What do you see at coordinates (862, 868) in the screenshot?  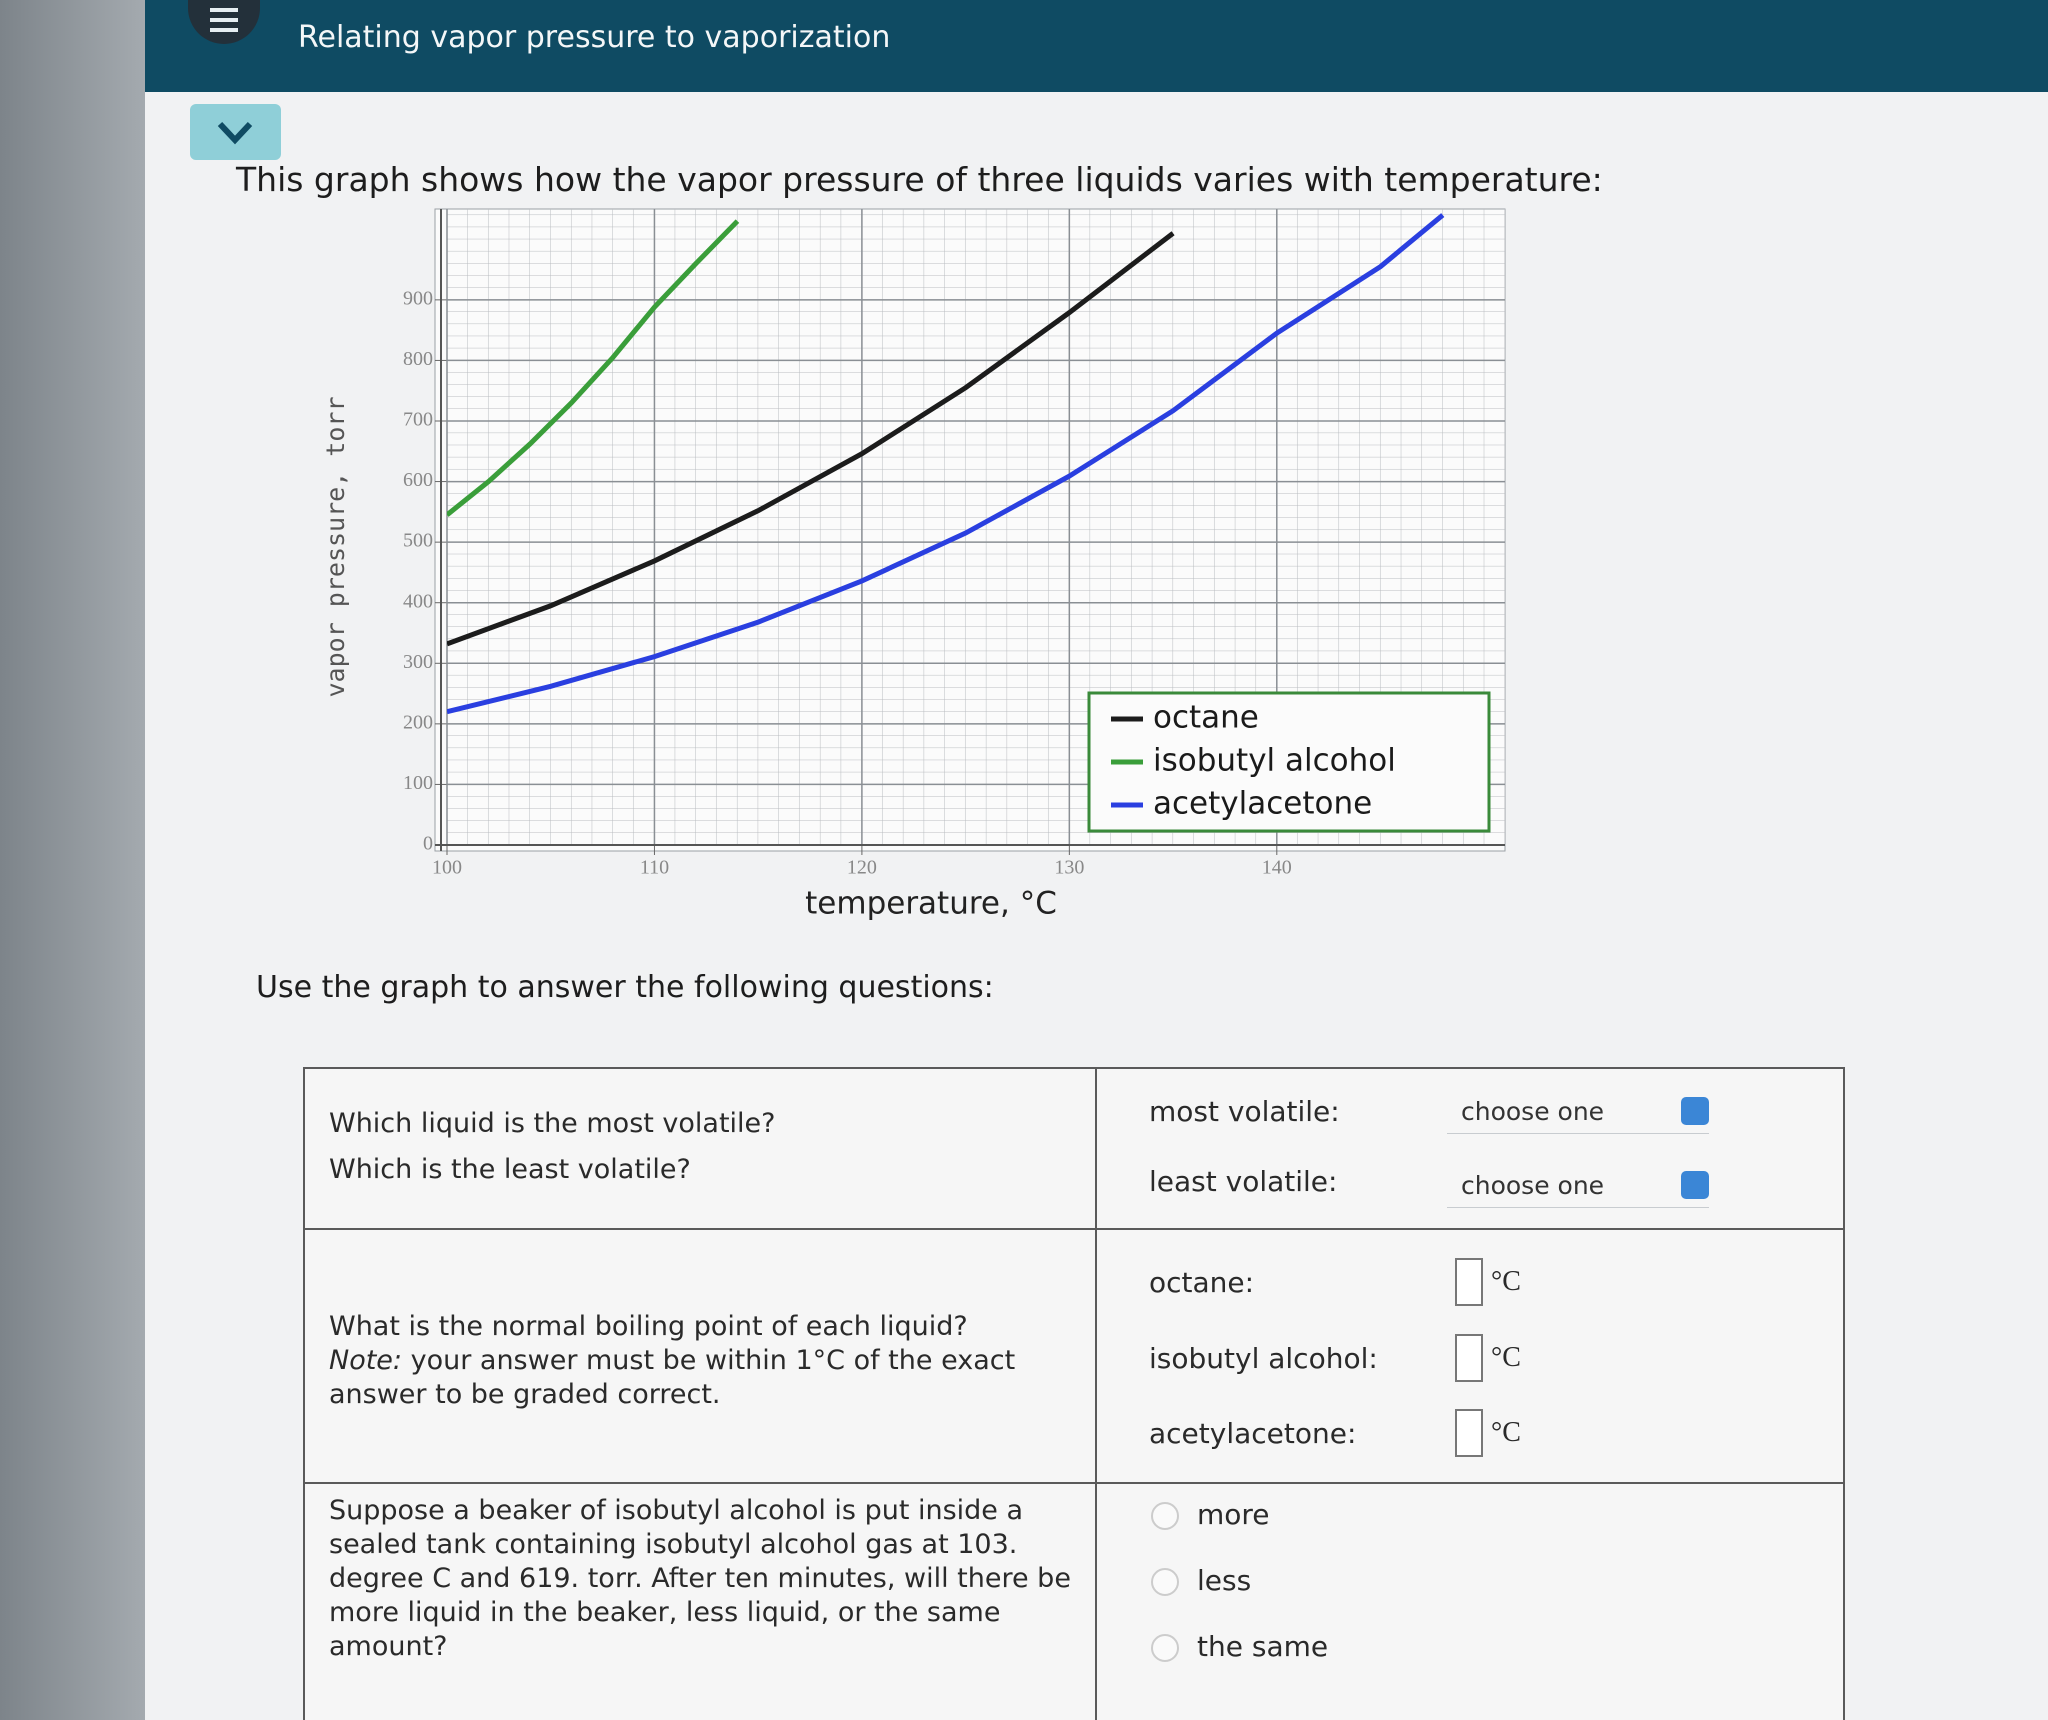 I see `x-tick-label: 120` at bounding box center [862, 868].